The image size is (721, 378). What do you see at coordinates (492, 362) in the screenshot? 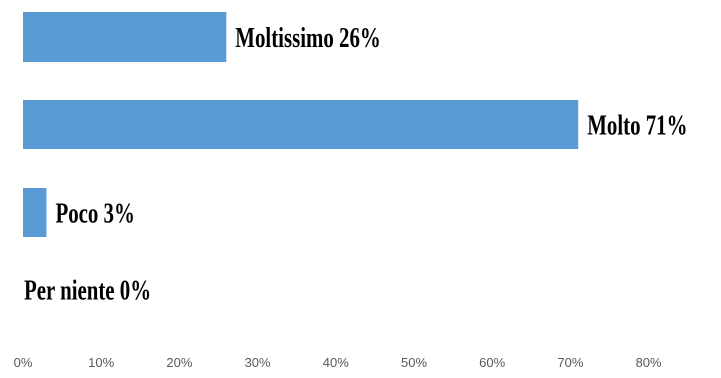
I see `x-tick-label: 60%` at bounding box center [492, 362].